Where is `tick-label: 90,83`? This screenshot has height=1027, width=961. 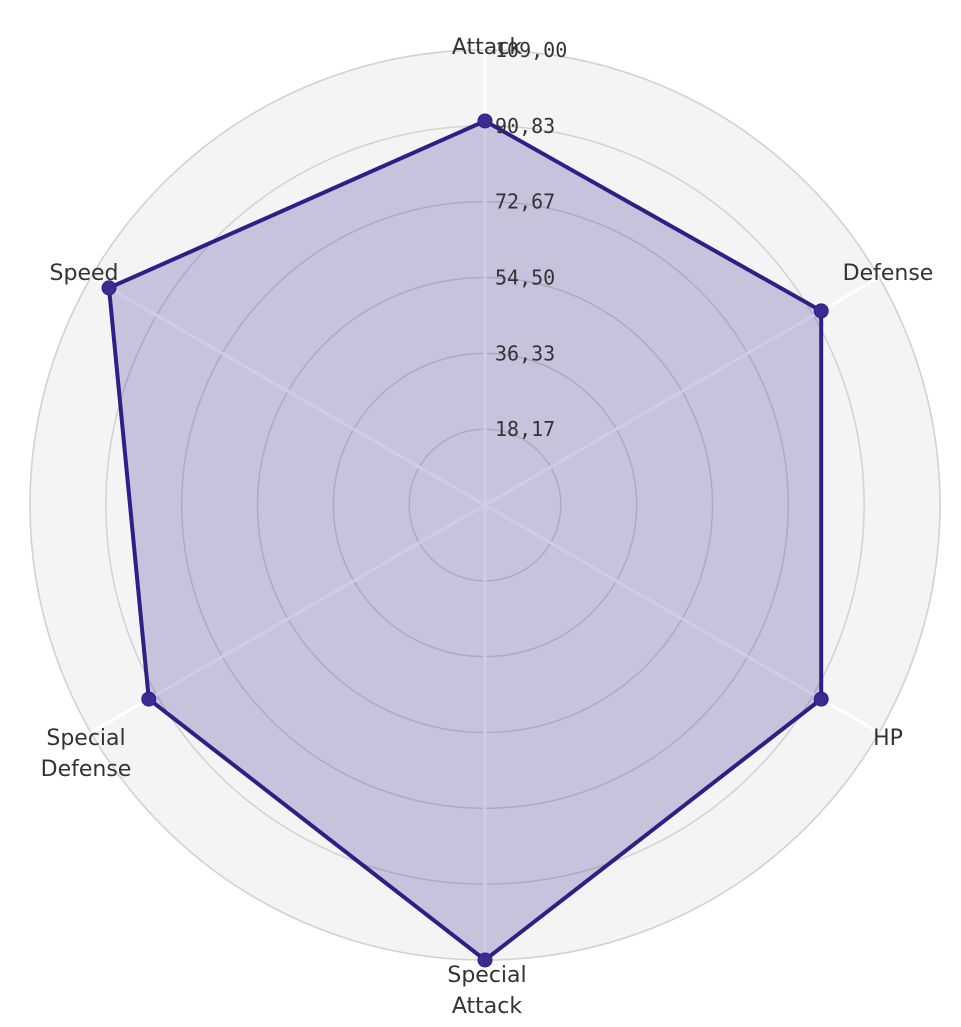
tick-label: 90,83 is located at coordinates (525, 126).